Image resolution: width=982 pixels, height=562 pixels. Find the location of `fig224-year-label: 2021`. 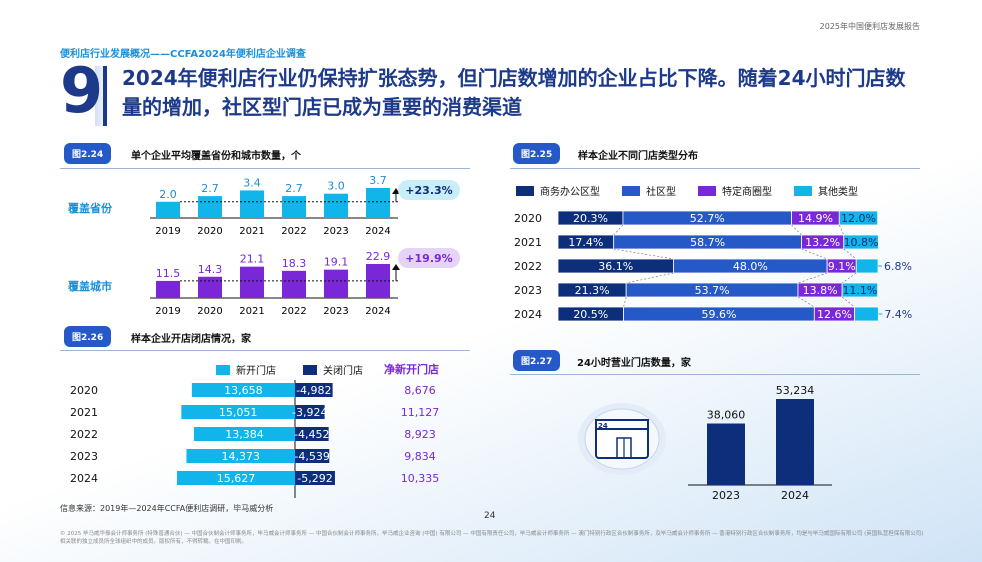

fig224-year-label: 2021 is located at coordinates (251, 231).